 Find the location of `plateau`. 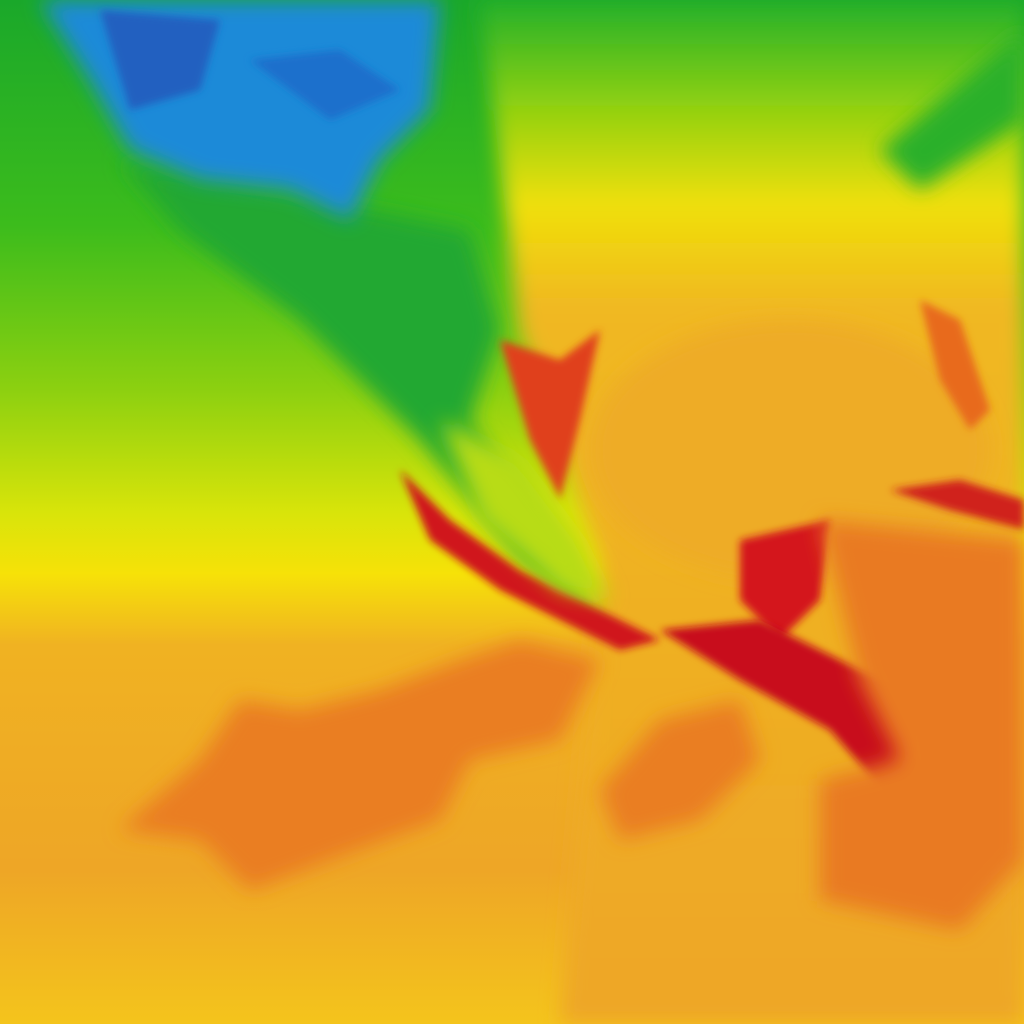

plateau is located at coordinates (525, 510).